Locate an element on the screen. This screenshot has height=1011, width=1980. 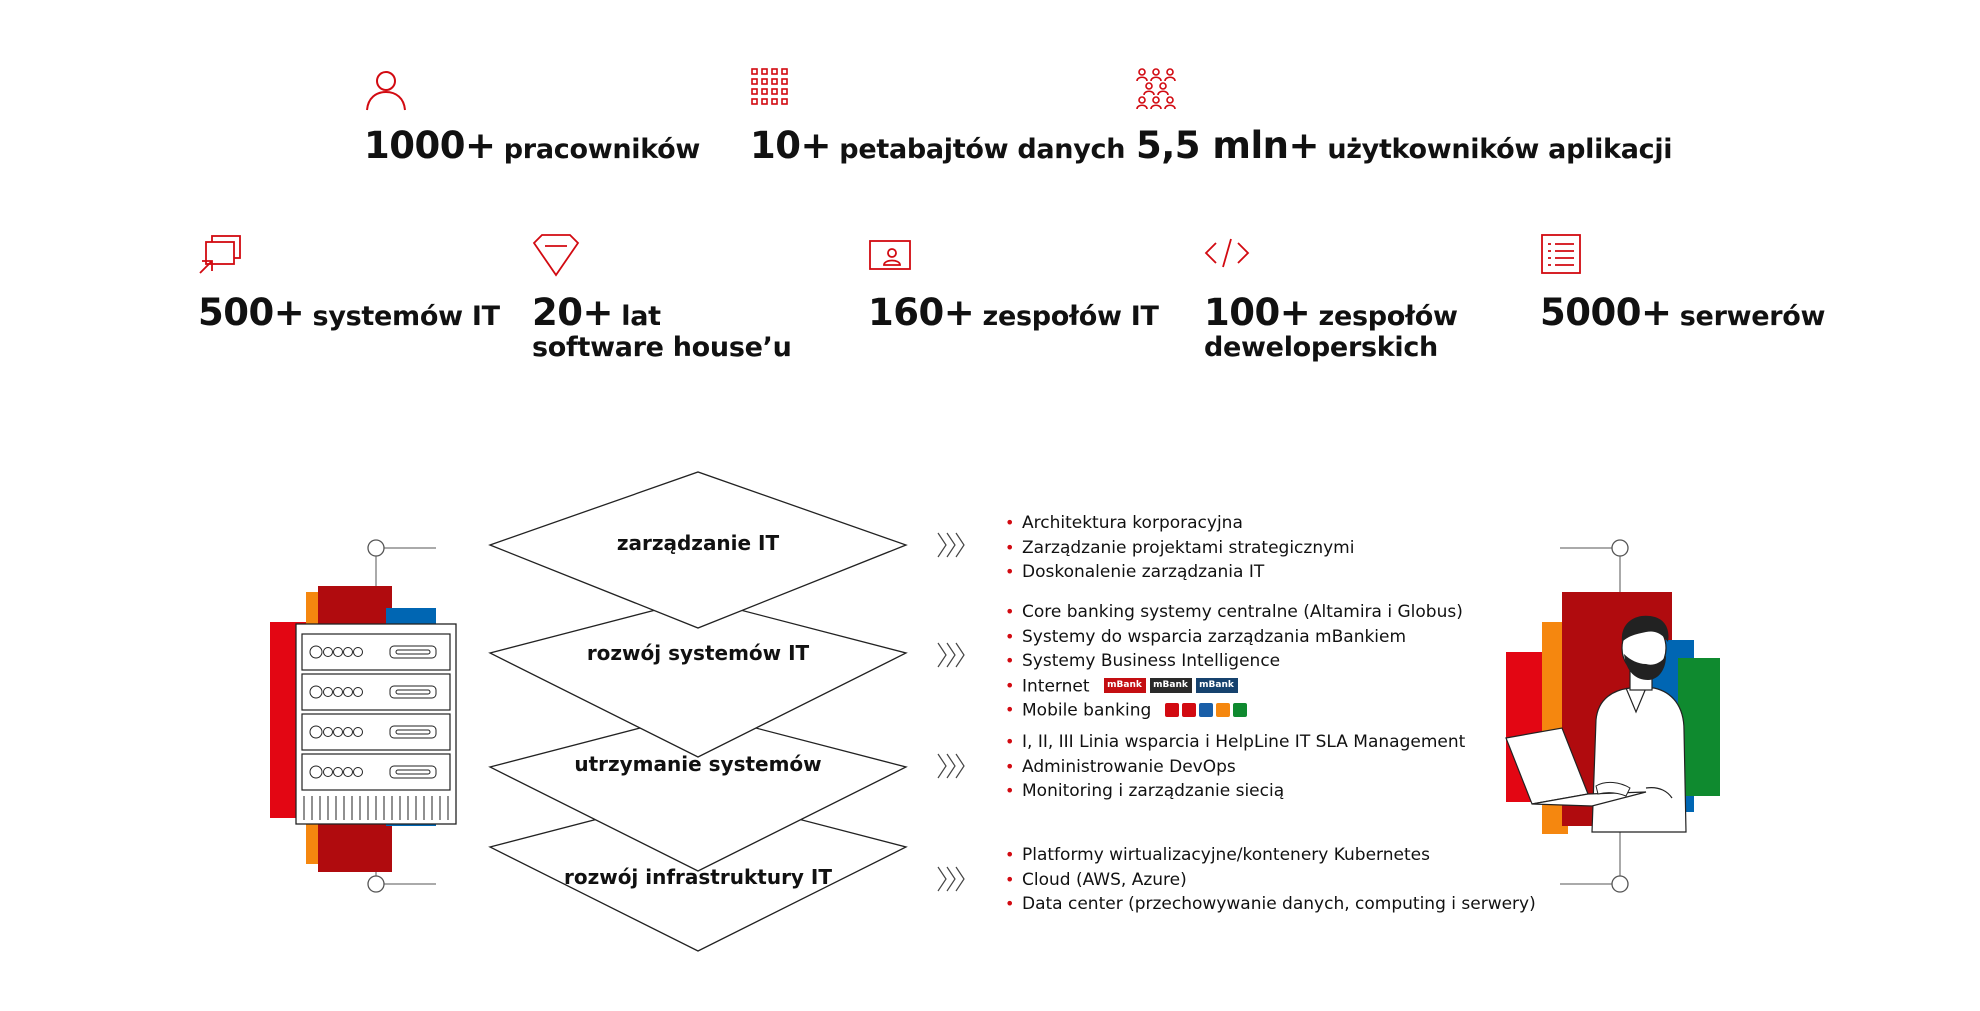
list-item: Cloud (AWS, Azure) is located at coordinates (1270, 880).